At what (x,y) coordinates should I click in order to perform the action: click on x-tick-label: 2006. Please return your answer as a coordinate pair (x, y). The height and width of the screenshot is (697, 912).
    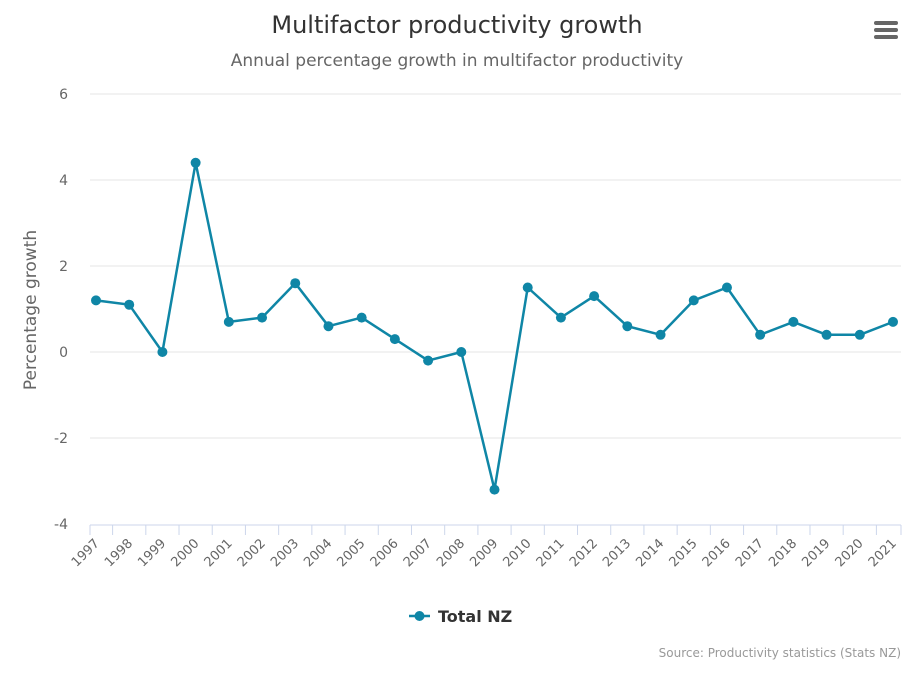
    Looking at the image, I should click on (385, 553).